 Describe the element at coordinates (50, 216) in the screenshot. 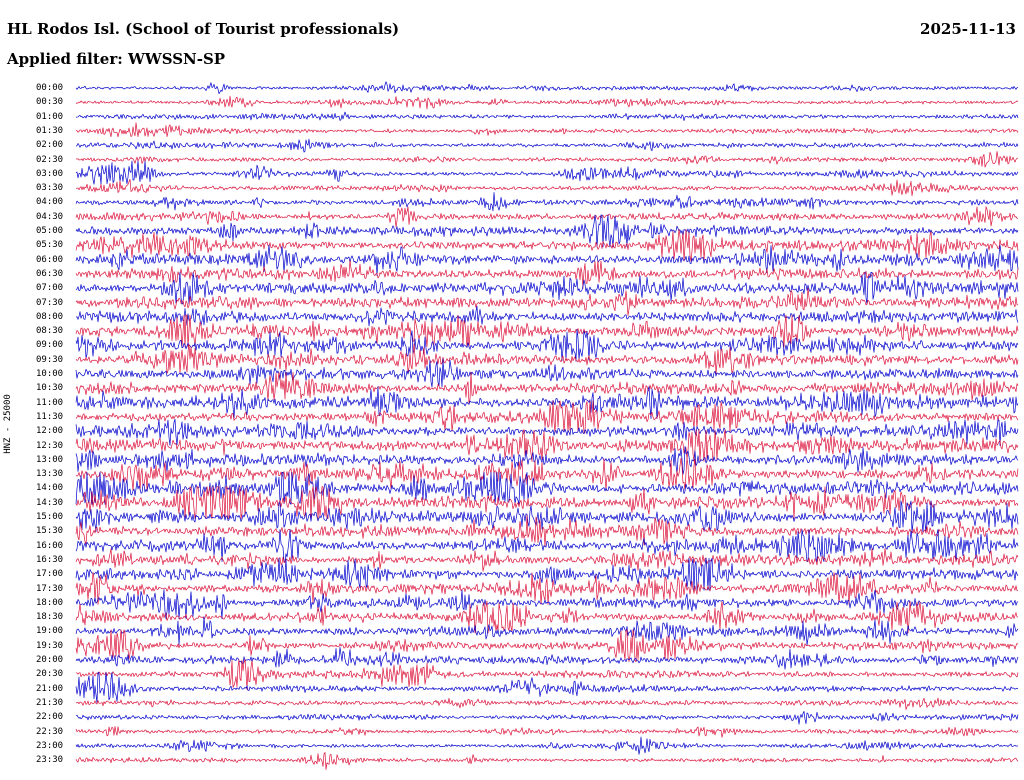

I see `trace-time-label: 04:30` at that location.